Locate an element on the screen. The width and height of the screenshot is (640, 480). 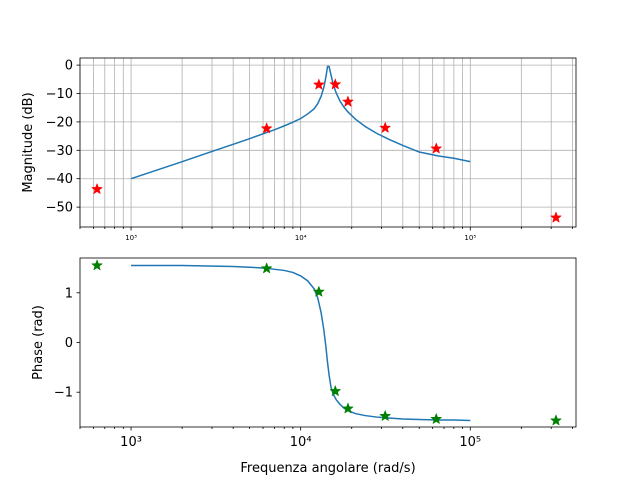
y-tick-label: −30 is located at coordinates (59, 151).